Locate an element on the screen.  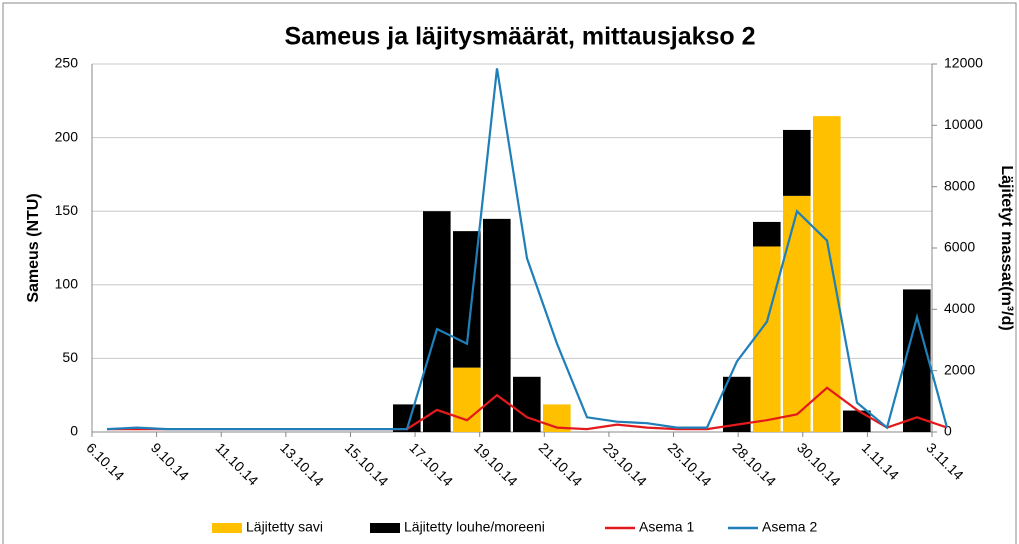
legend-label: Läjitetty louhe/moreeni is located at coordinates (474, 527).